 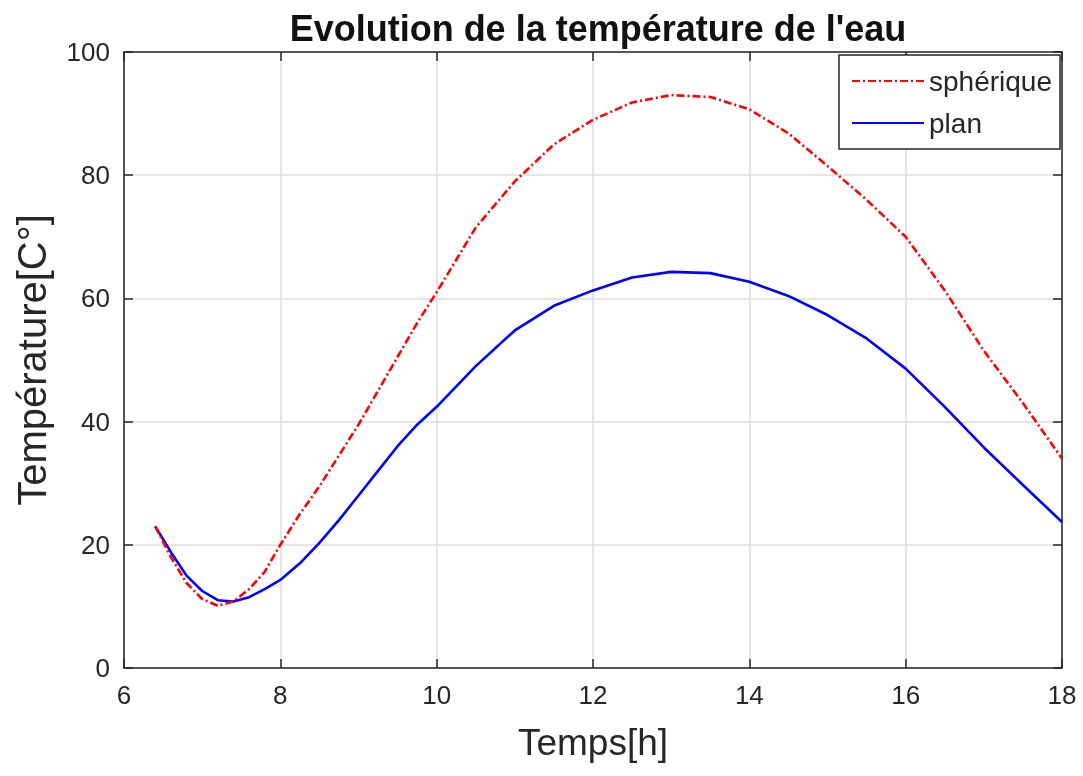 What do you see at coordinates (593, 695) in the screenshot?
I see `x-tick-label: 12` at bounding box center [593, 695].